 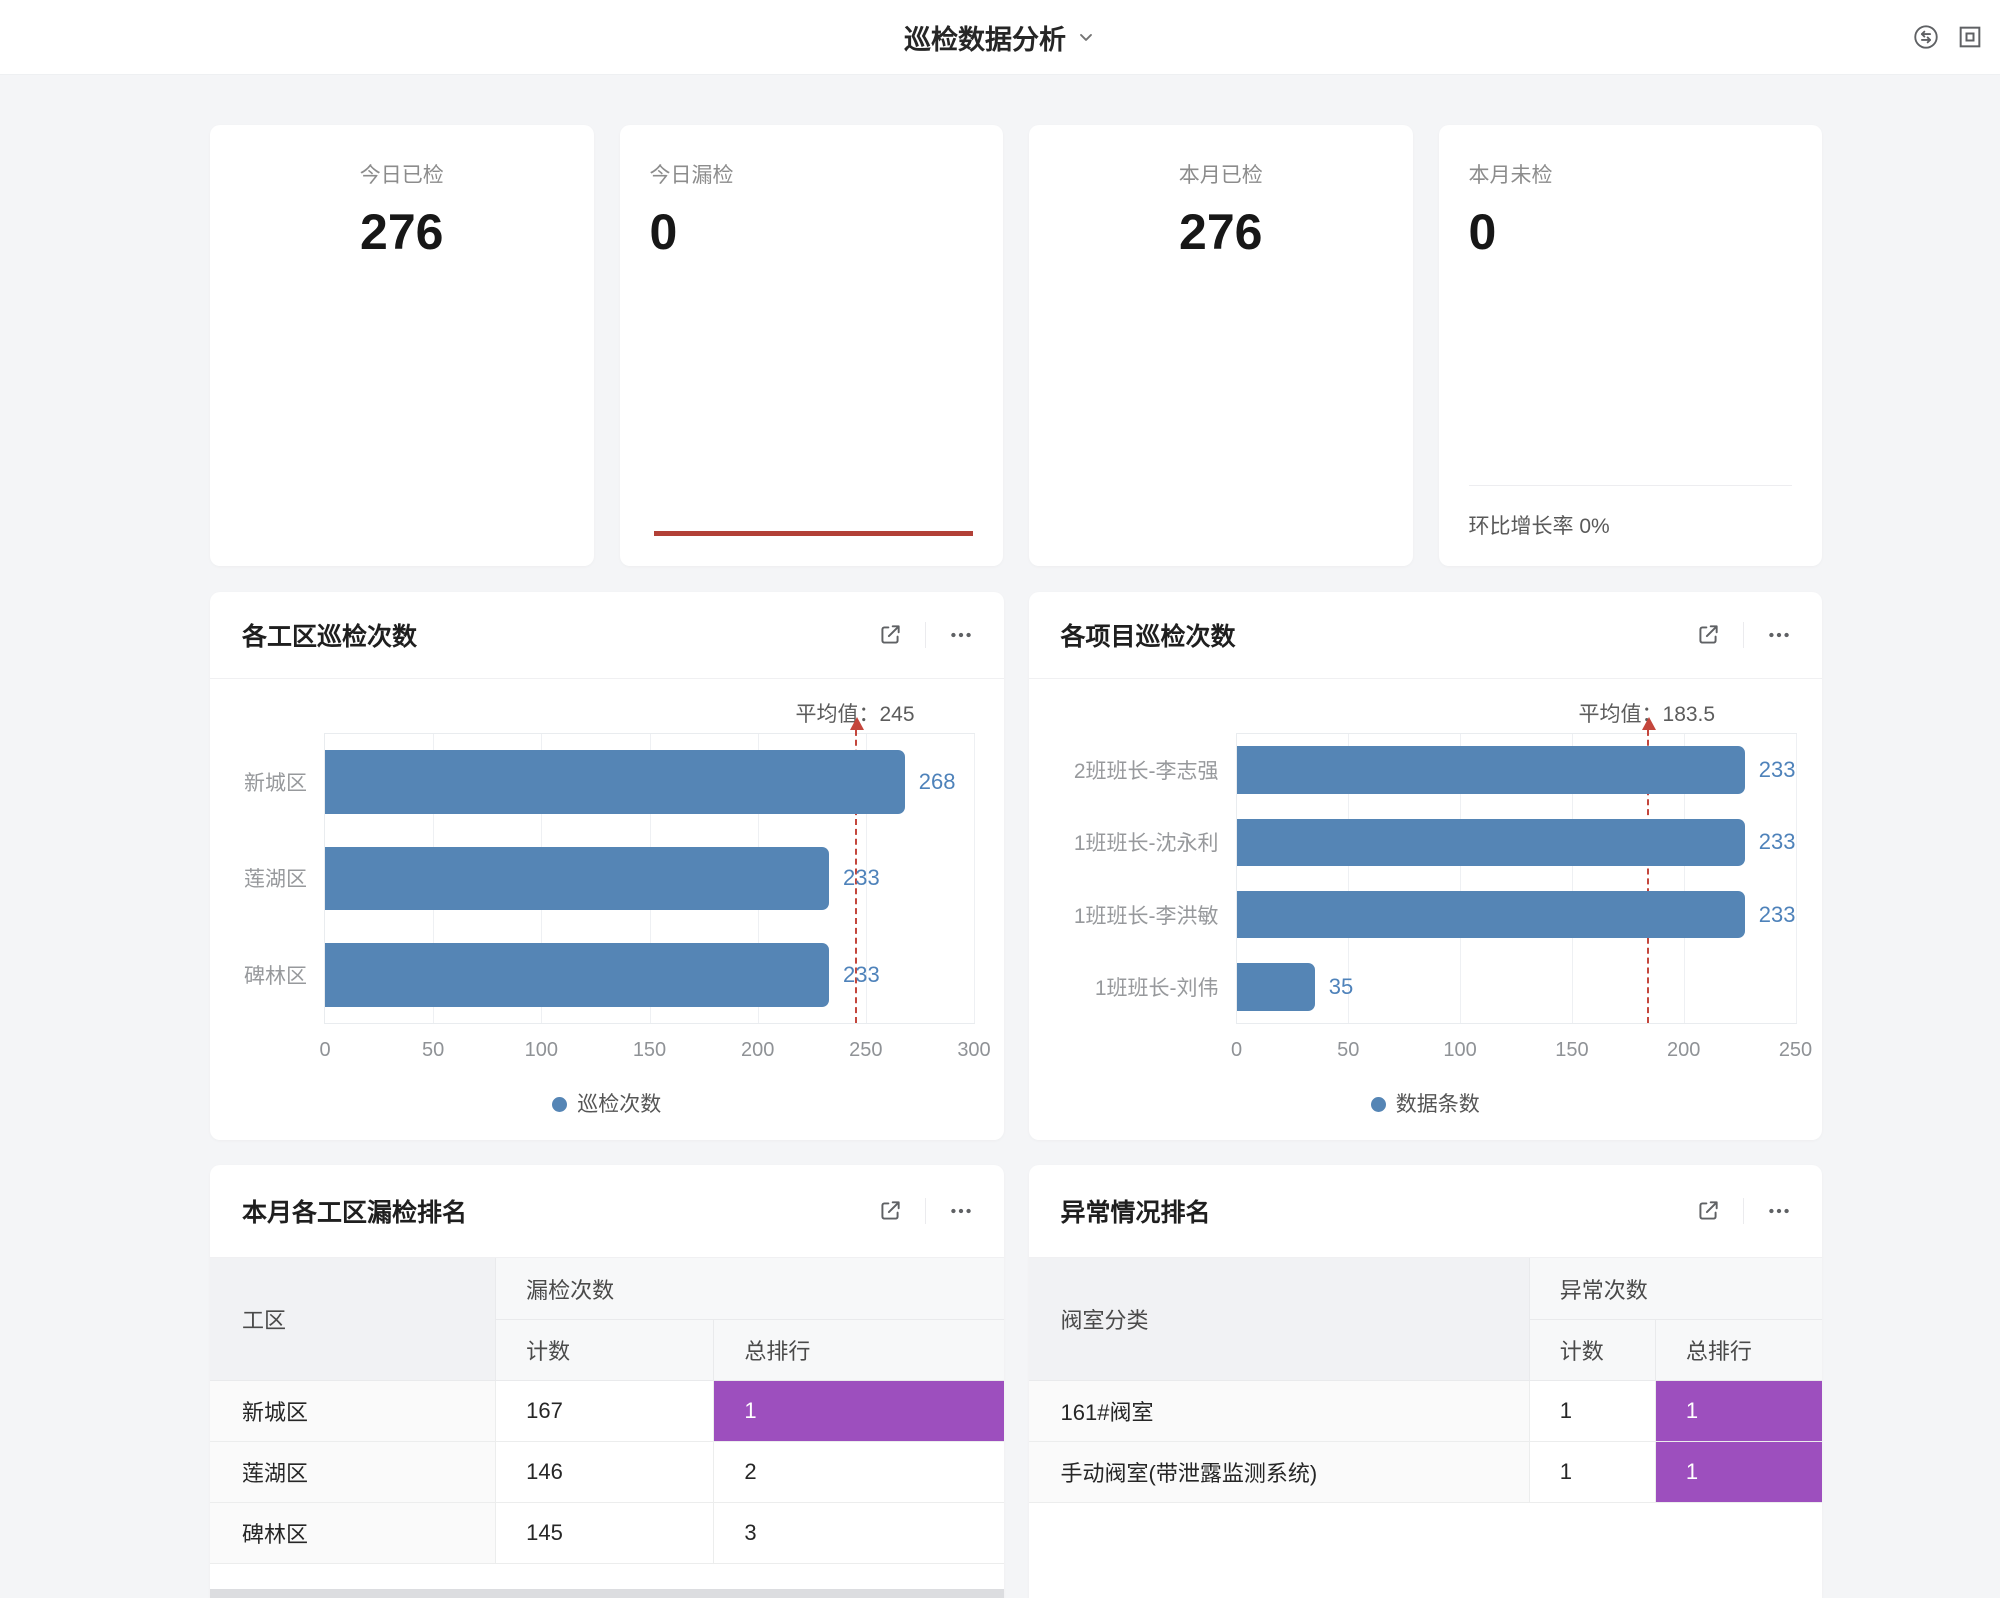 I want to click on table-row: 161#阀室 1 1, so click(x=1425, y=1411).